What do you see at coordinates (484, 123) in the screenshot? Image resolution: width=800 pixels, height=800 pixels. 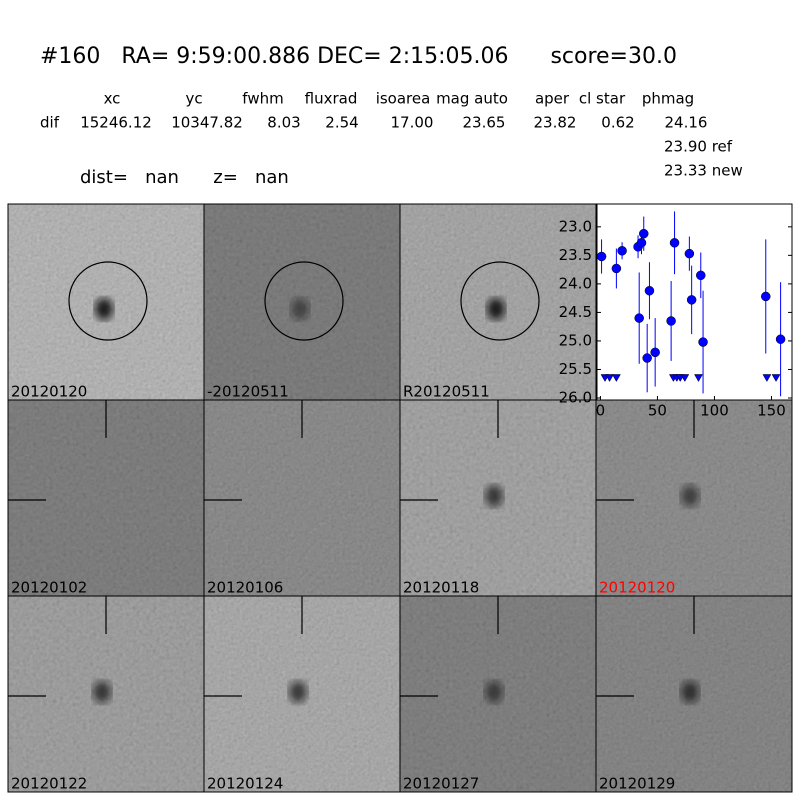 I see `table-cell: 23.65` at bounding box center [484, 123].